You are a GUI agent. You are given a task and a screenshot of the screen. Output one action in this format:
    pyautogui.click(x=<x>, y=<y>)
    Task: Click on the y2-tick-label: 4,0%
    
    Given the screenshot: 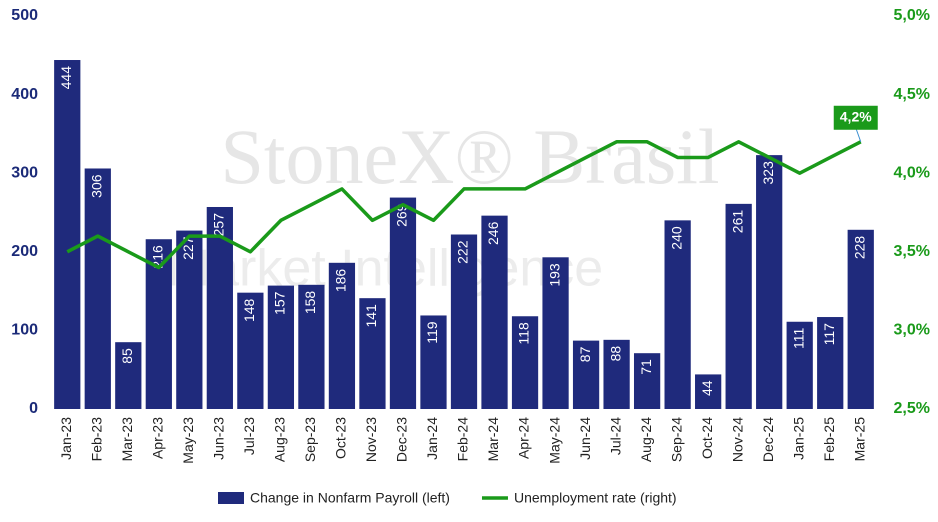 What is the action you would take?
    pyautogui.click(x=912, y=172)
    